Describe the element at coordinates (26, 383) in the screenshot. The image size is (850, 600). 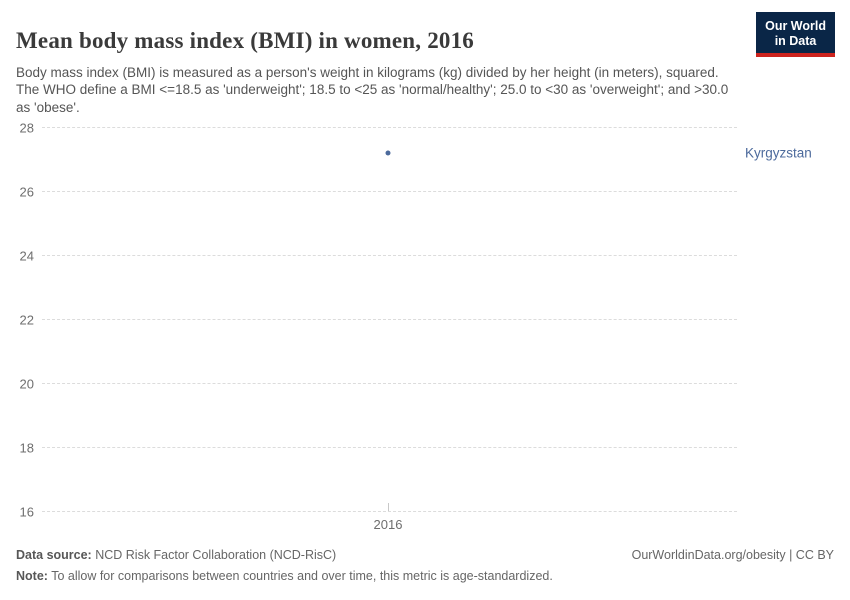
I see `y-axis-tick-label: 20` at that location.